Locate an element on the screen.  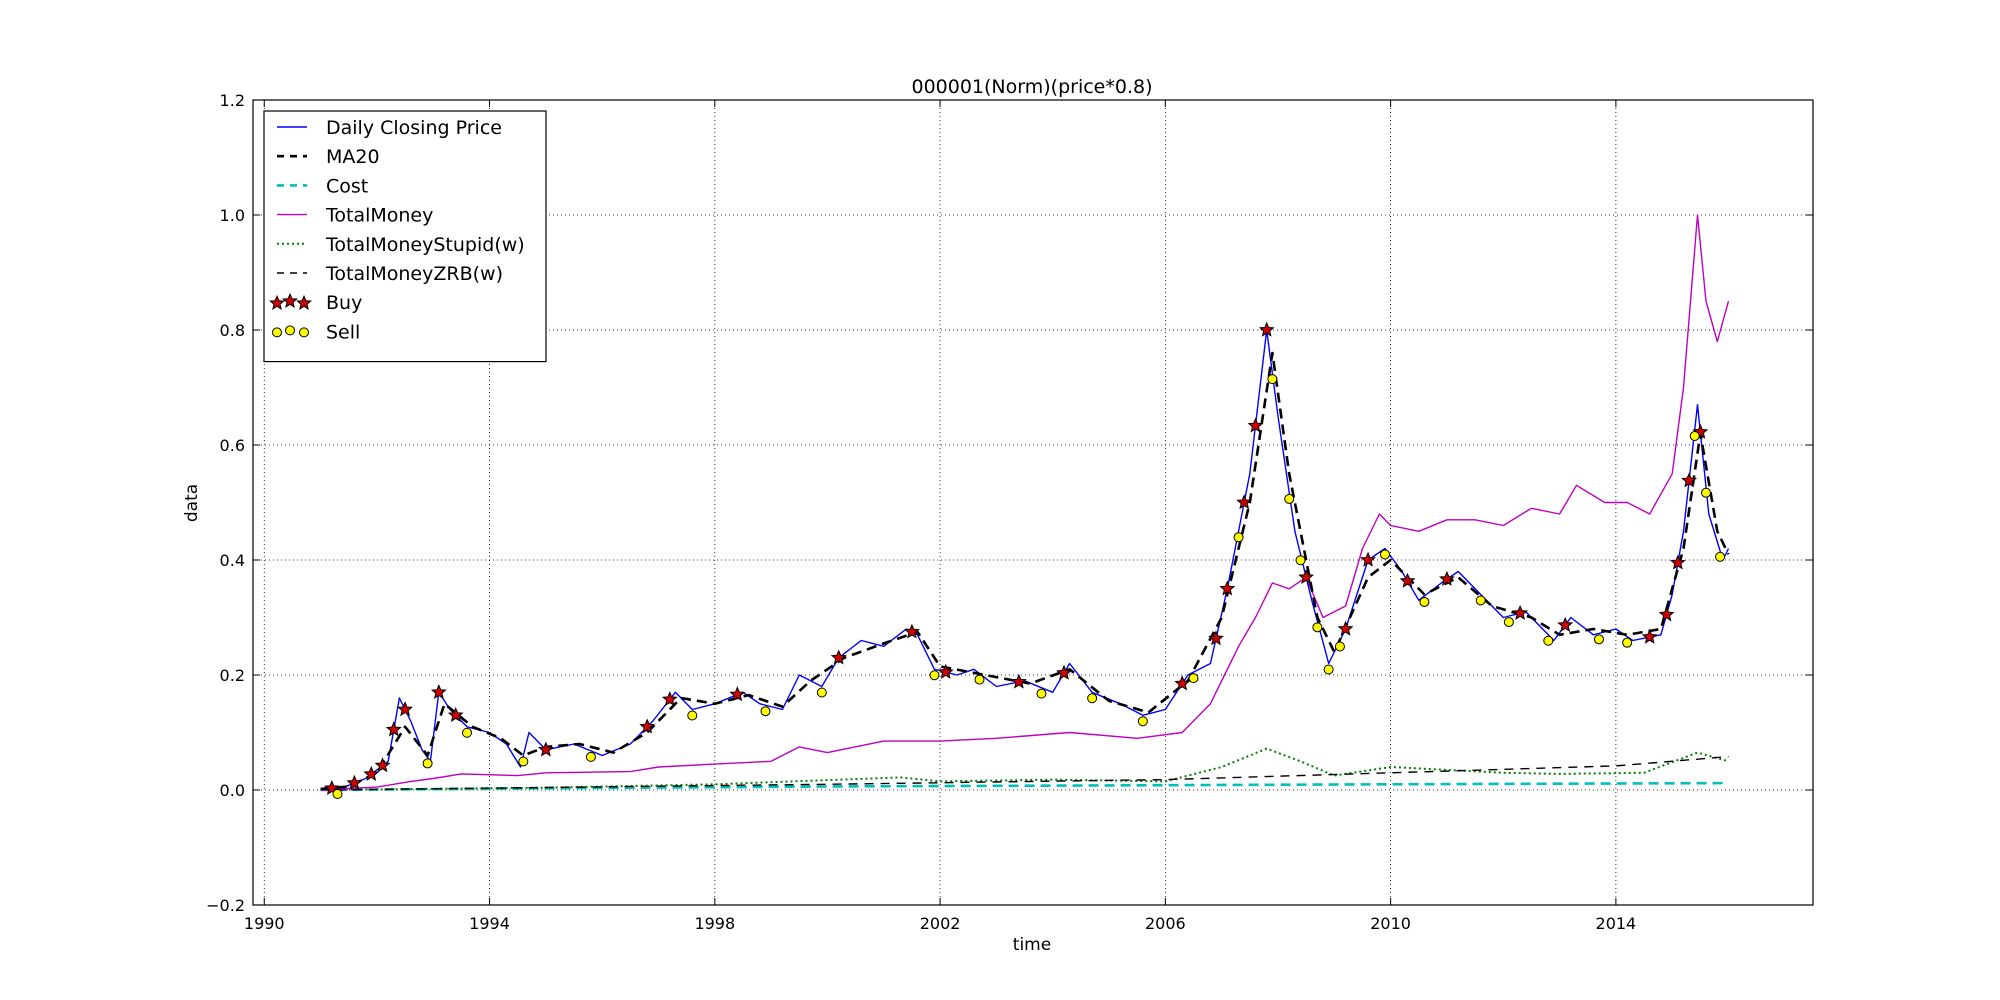
legend-box is located at coordinates (405, 236).